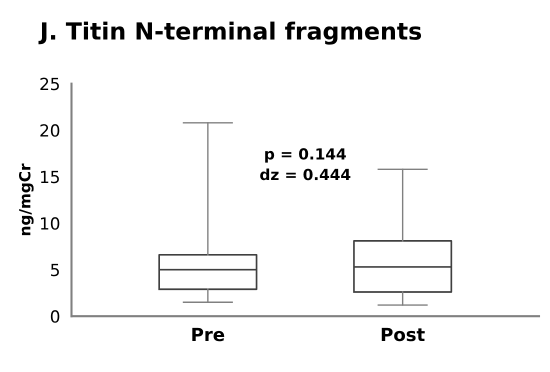 The image size is (550, 372). What do you see at coordinates (403, 335) in the screenshot?
I see `x-tick-label: Post` at bounding box center [403, 335].